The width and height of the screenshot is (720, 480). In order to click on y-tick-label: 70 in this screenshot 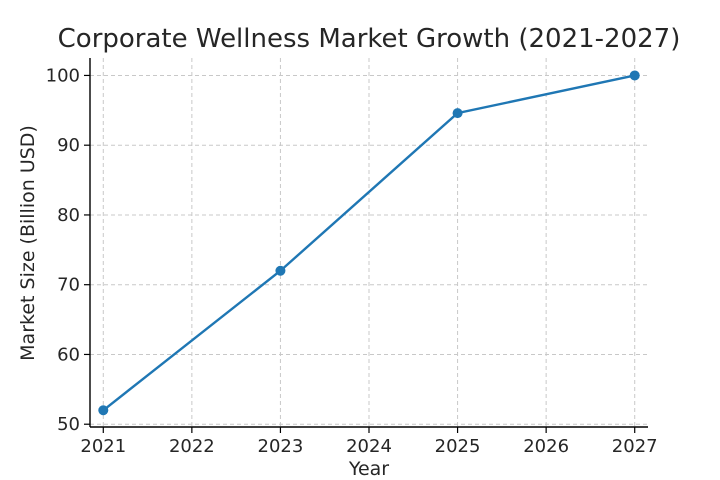, I will do `click(68, 285)`.